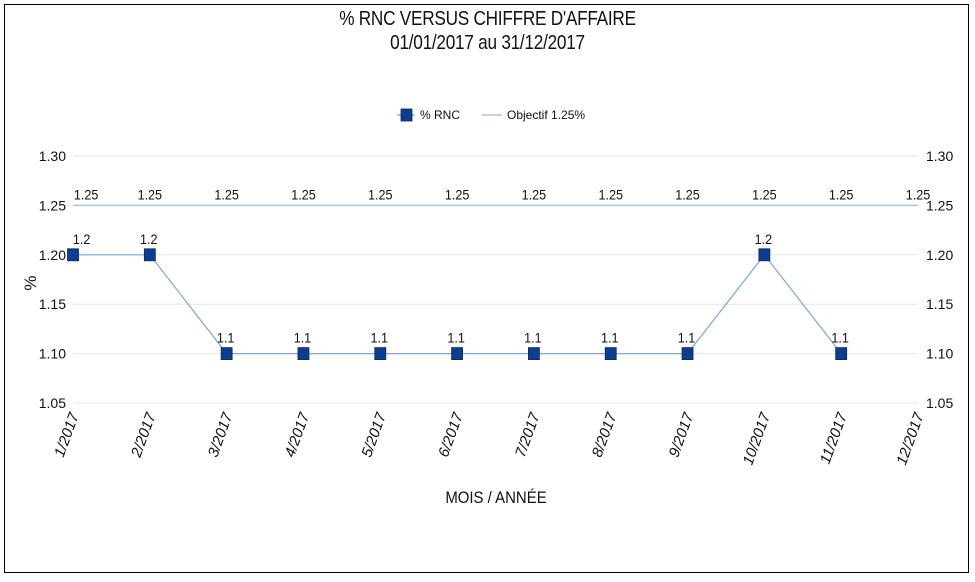 This screenshot has height=582, width=975. Describe the element at coordinates (939, 255) in the screenshot. I see `y-tick-label-right: 1.20` at that location.